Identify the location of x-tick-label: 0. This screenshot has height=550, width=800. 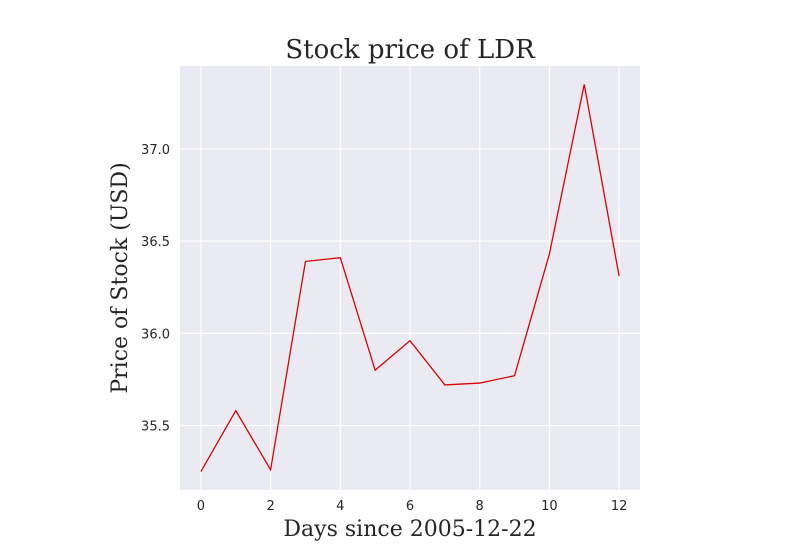
(201, 506).